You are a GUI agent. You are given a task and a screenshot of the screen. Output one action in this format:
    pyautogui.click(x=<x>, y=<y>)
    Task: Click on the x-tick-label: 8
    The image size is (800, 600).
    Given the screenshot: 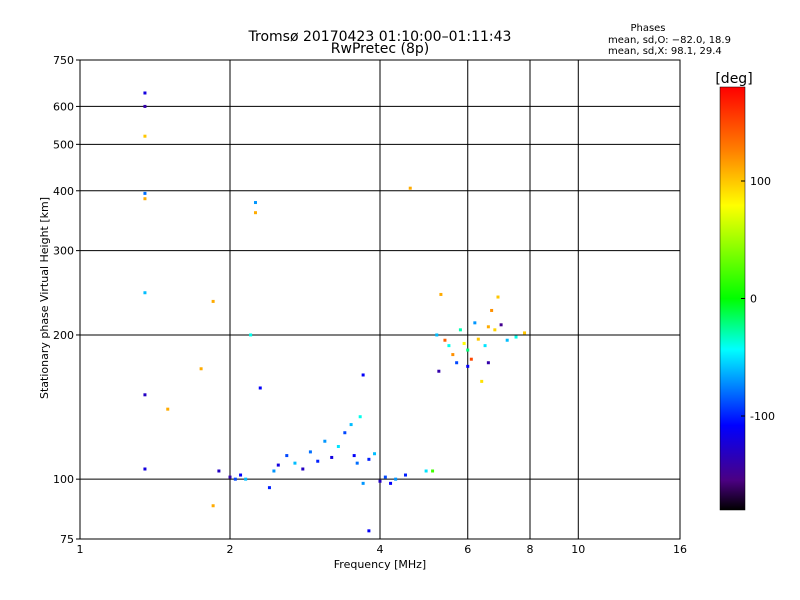 What is the action you would take?
    pyautogui.click(x=530, y=549)
    